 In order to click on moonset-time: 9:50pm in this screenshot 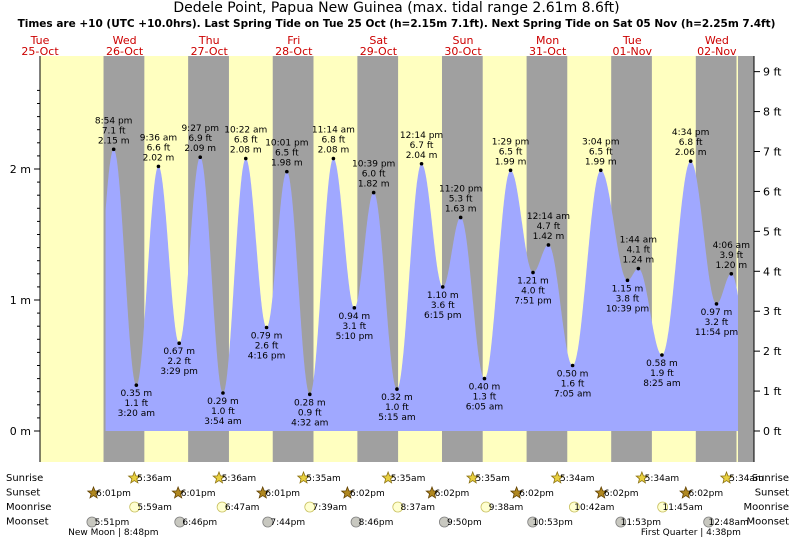, I will do `click(464, 523)`.